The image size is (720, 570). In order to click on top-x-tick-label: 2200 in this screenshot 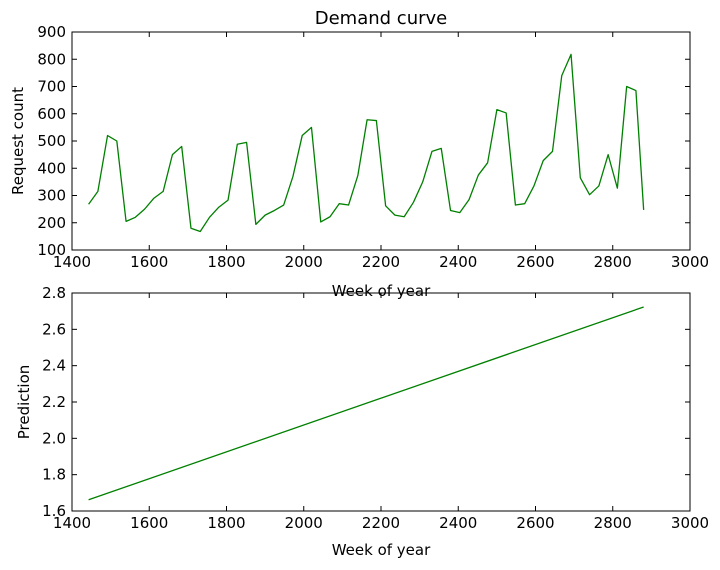, I will do `click(381, 262)`.